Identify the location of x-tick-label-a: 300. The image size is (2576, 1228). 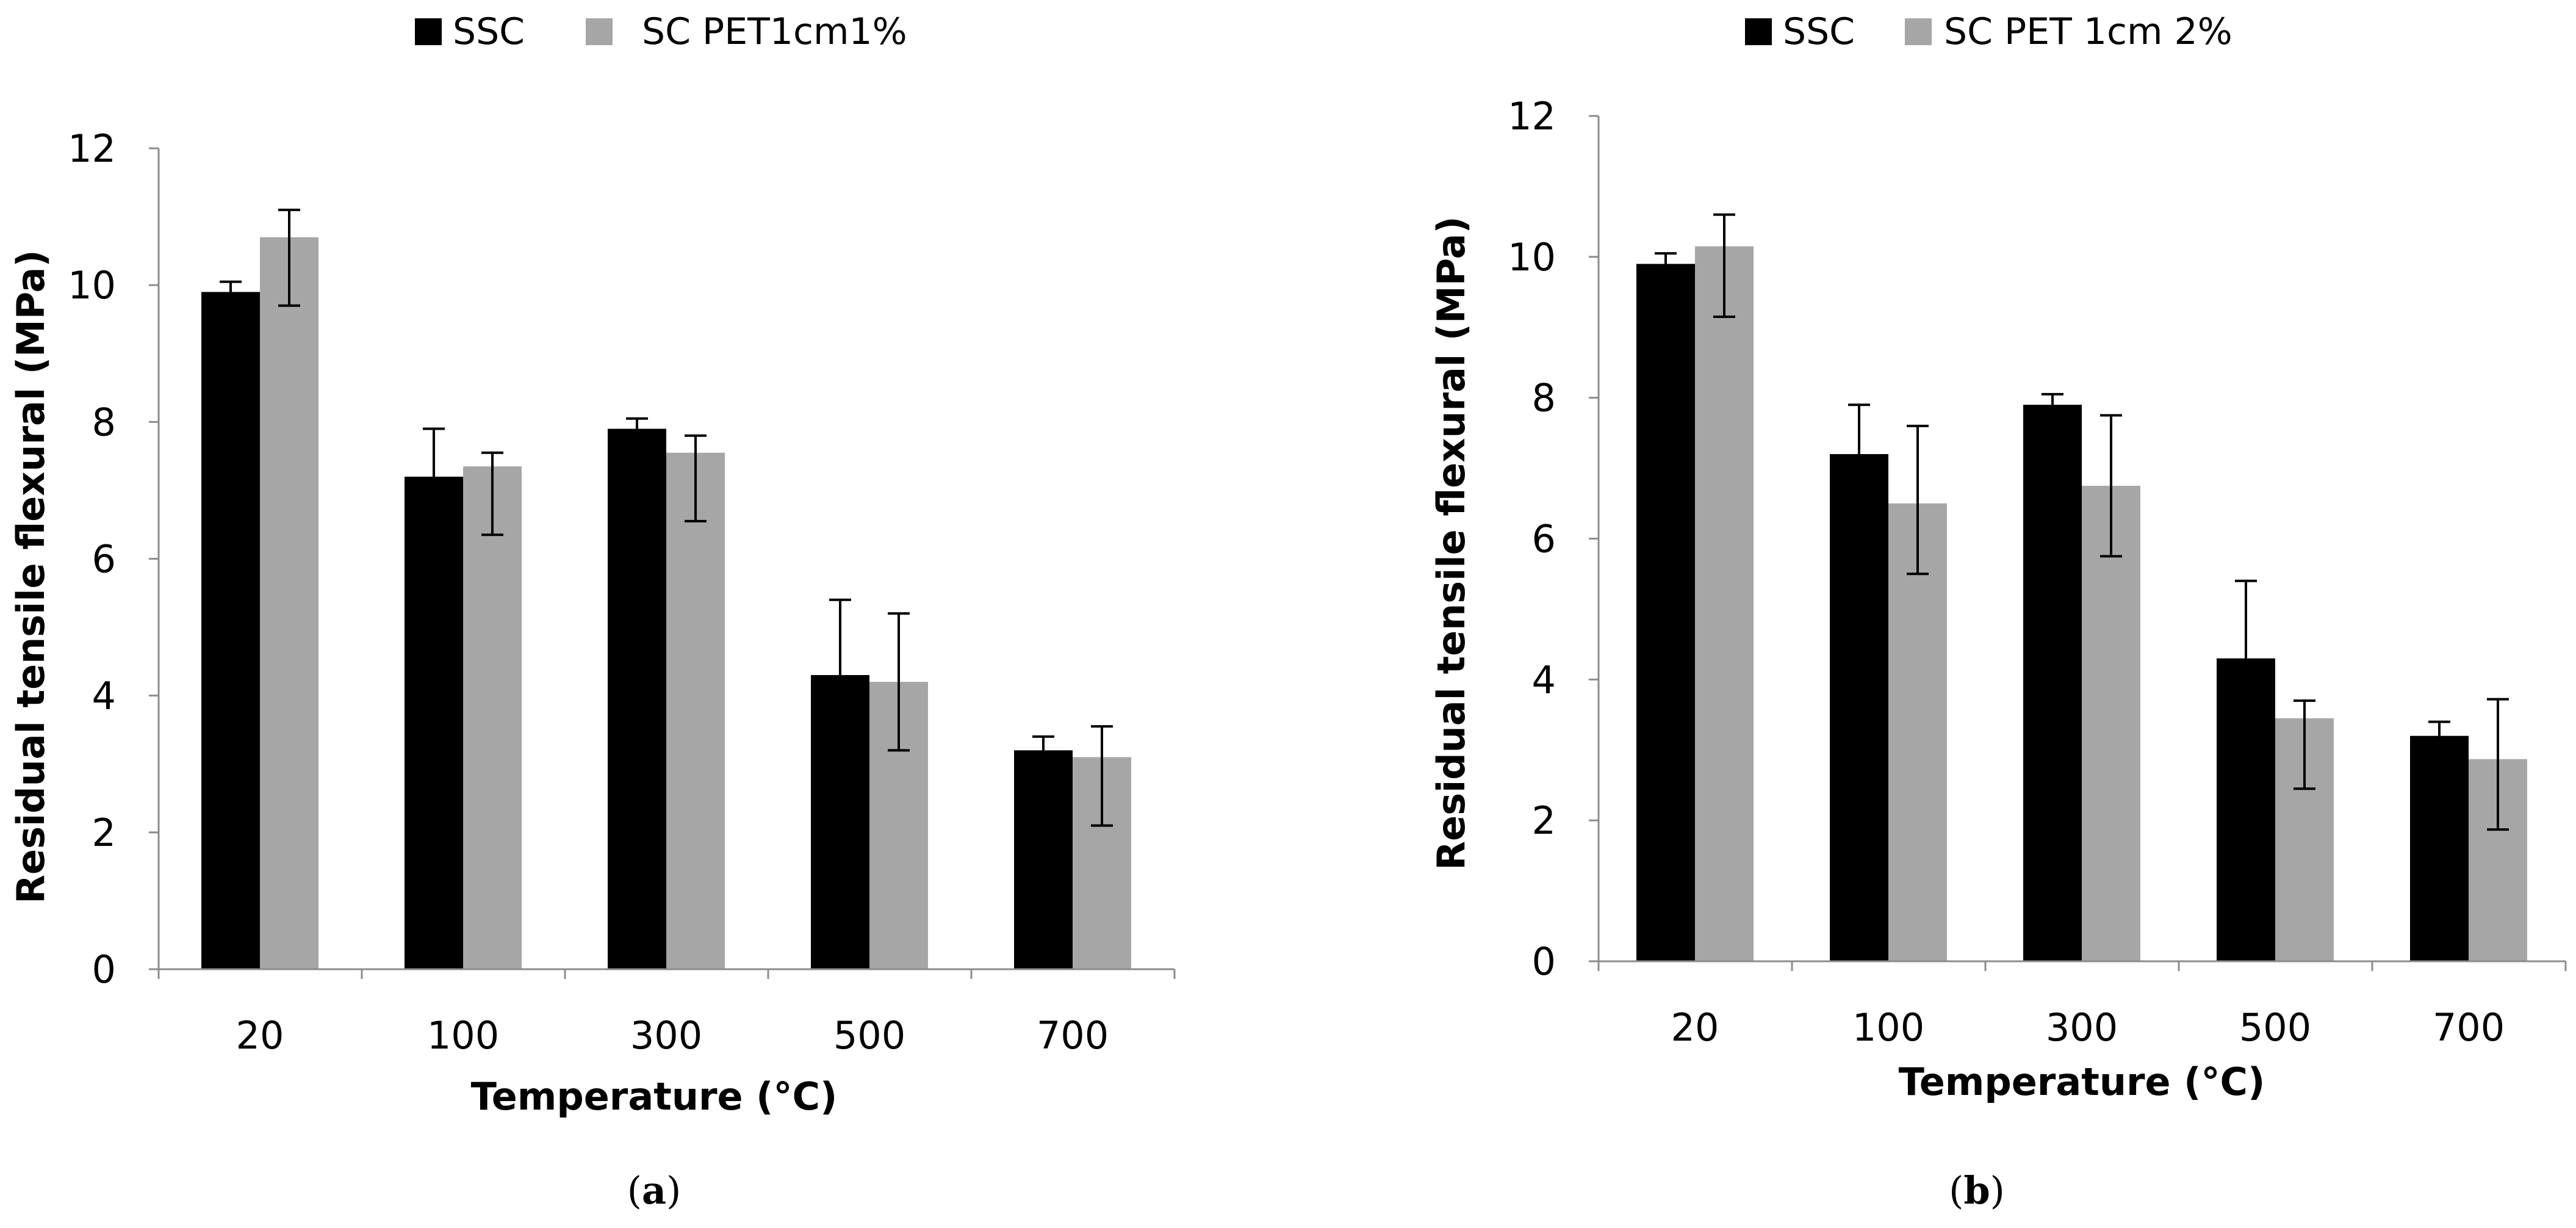
(666, 1035).